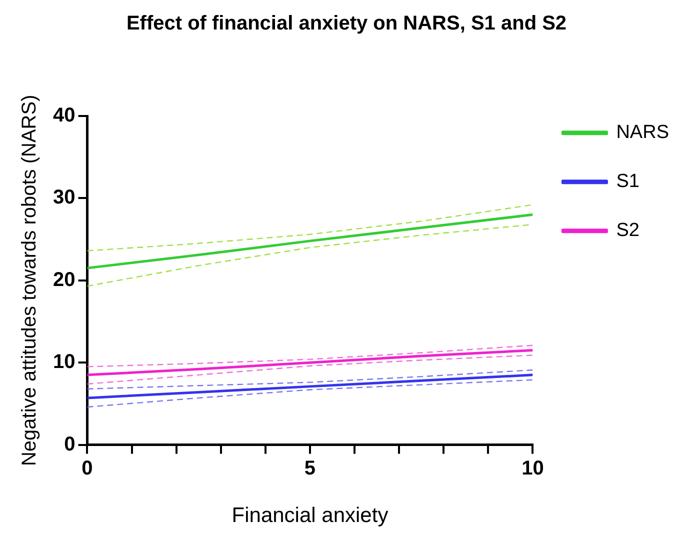 The image size is (689, 537). What do you see at coordinates (64, 115) in the screenshot?
I see `y-tick-label: 40` at bounding box center [64, 115].